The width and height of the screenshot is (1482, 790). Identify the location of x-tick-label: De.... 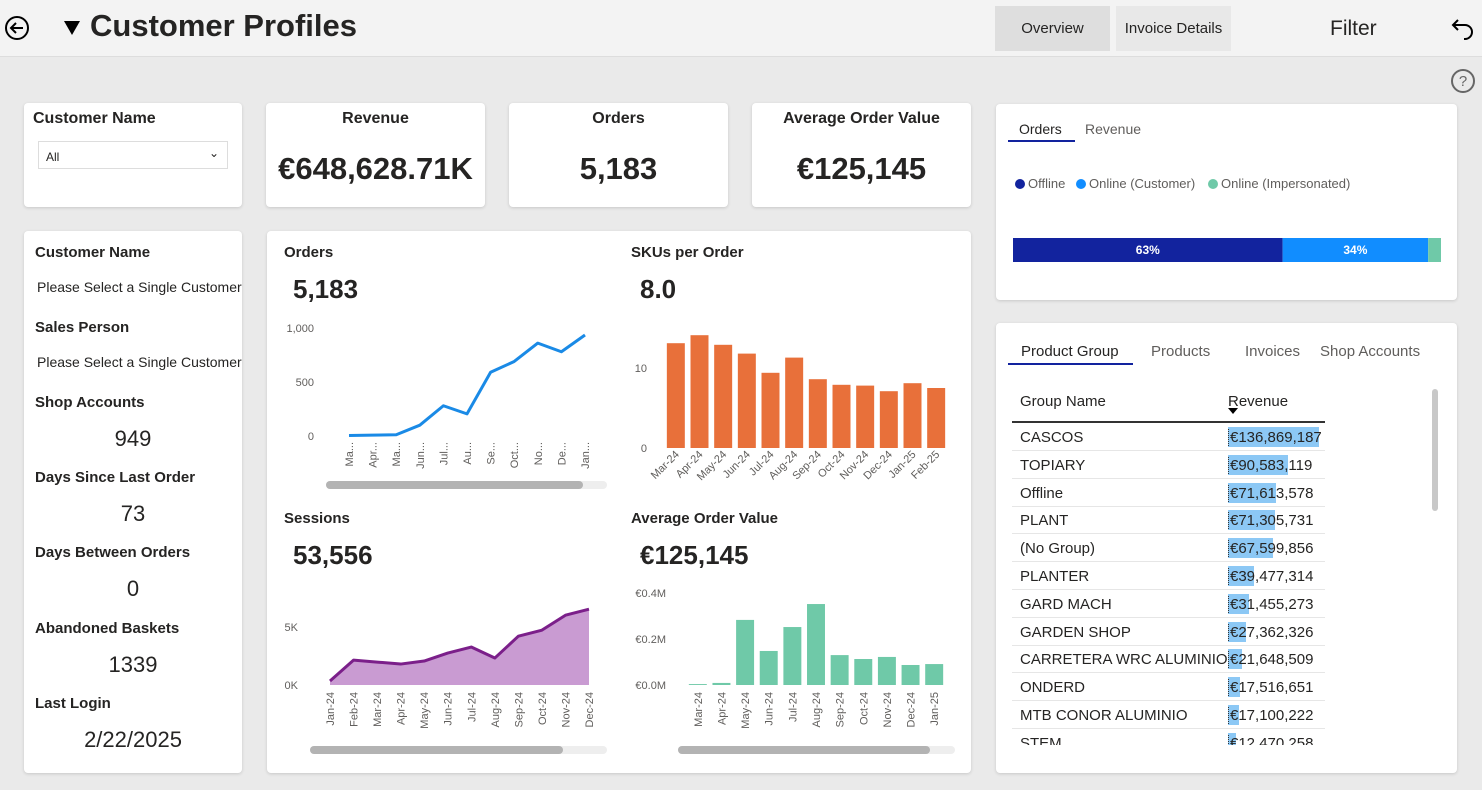
(562, 453).